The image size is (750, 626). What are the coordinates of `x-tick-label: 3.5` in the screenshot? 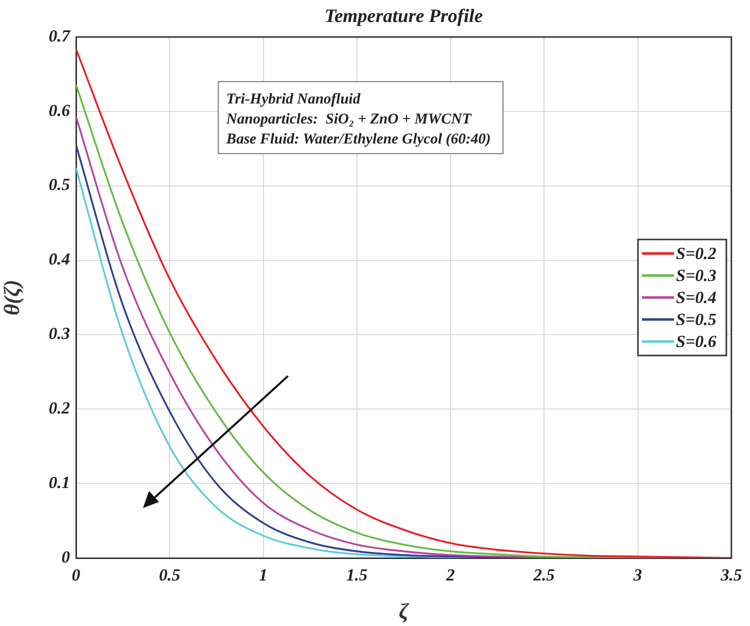 It's located at (731, 575).